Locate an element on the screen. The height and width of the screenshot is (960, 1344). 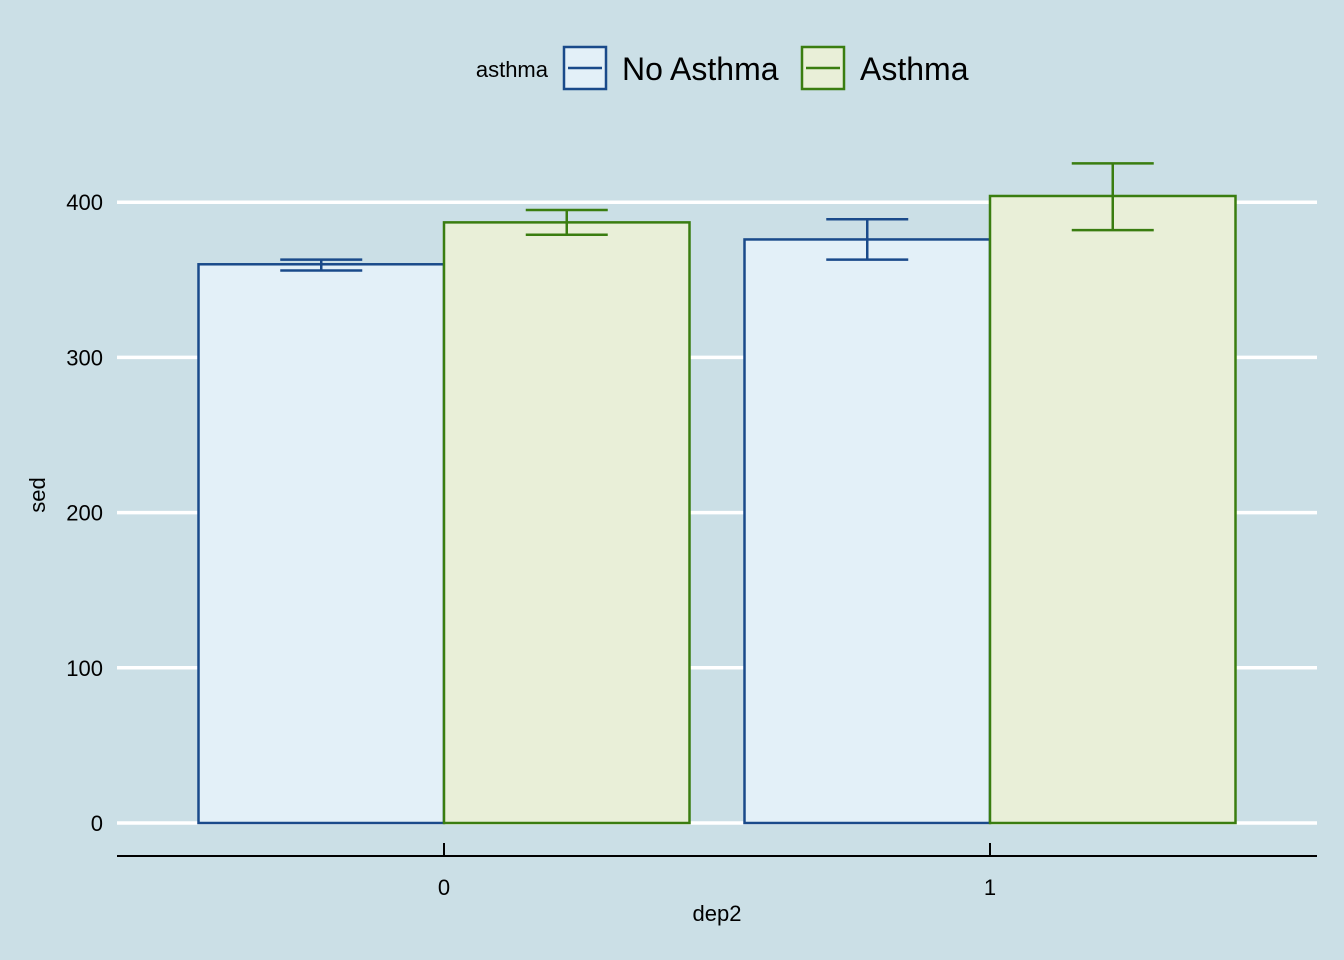
legend-label: No Asthma is located at coordinates (700, 69).